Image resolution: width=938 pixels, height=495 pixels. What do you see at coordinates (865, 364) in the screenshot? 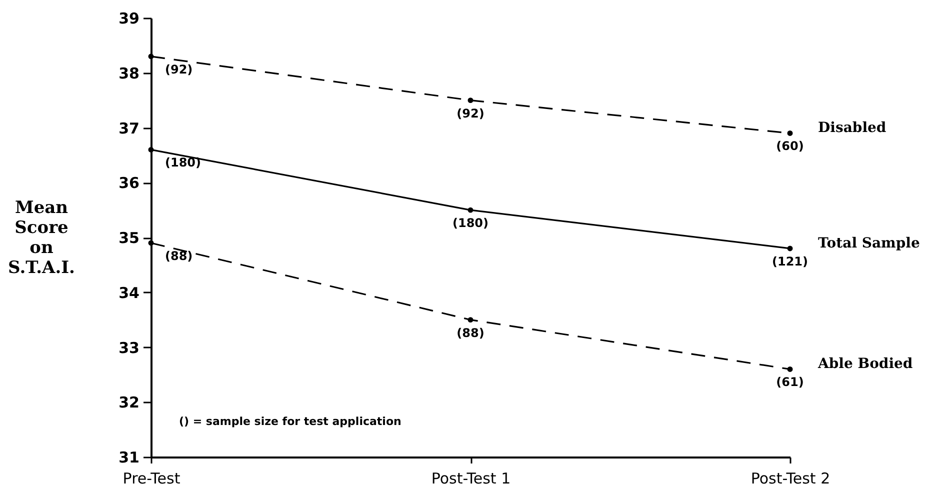
I see `series-label: Able Bodied` at bounding box center [865, 364].